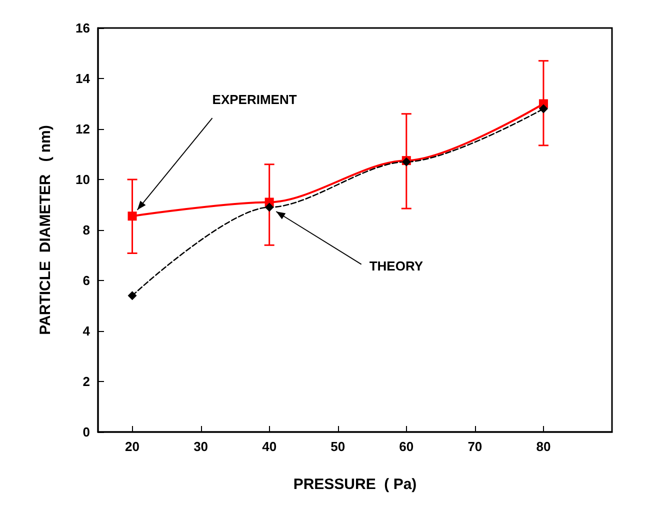 This screenshot has height=517, width=670. Describe the element at coordinates (269, 446) in the screenshot. I see `x-tick-label: 40` at that location.